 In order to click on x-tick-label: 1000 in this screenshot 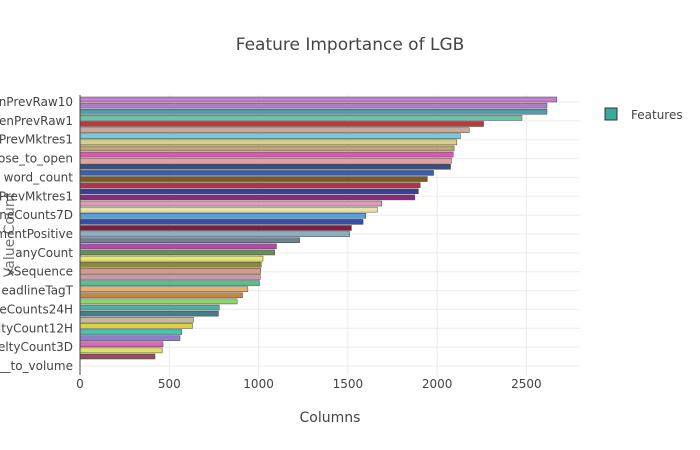, I will do `click(258, 384)`.